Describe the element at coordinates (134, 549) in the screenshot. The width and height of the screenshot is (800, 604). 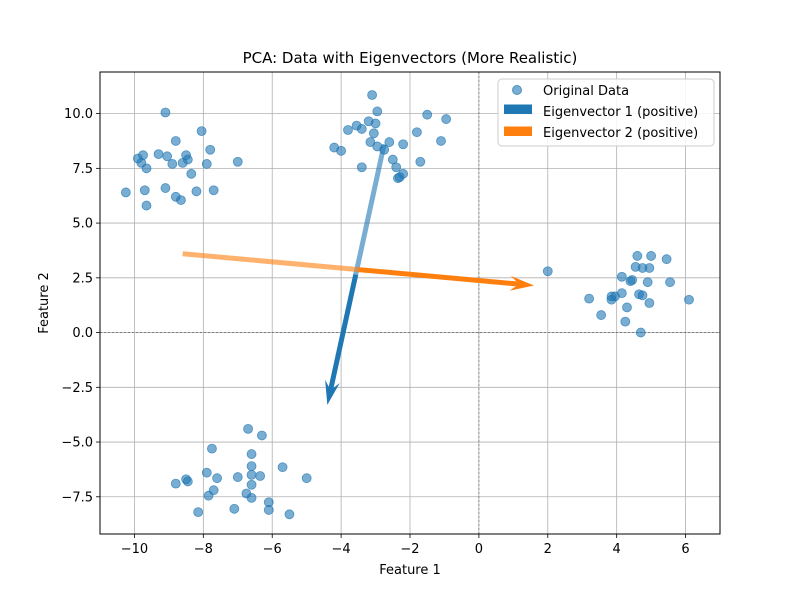
I see `x-tick-label: −10` at that location.